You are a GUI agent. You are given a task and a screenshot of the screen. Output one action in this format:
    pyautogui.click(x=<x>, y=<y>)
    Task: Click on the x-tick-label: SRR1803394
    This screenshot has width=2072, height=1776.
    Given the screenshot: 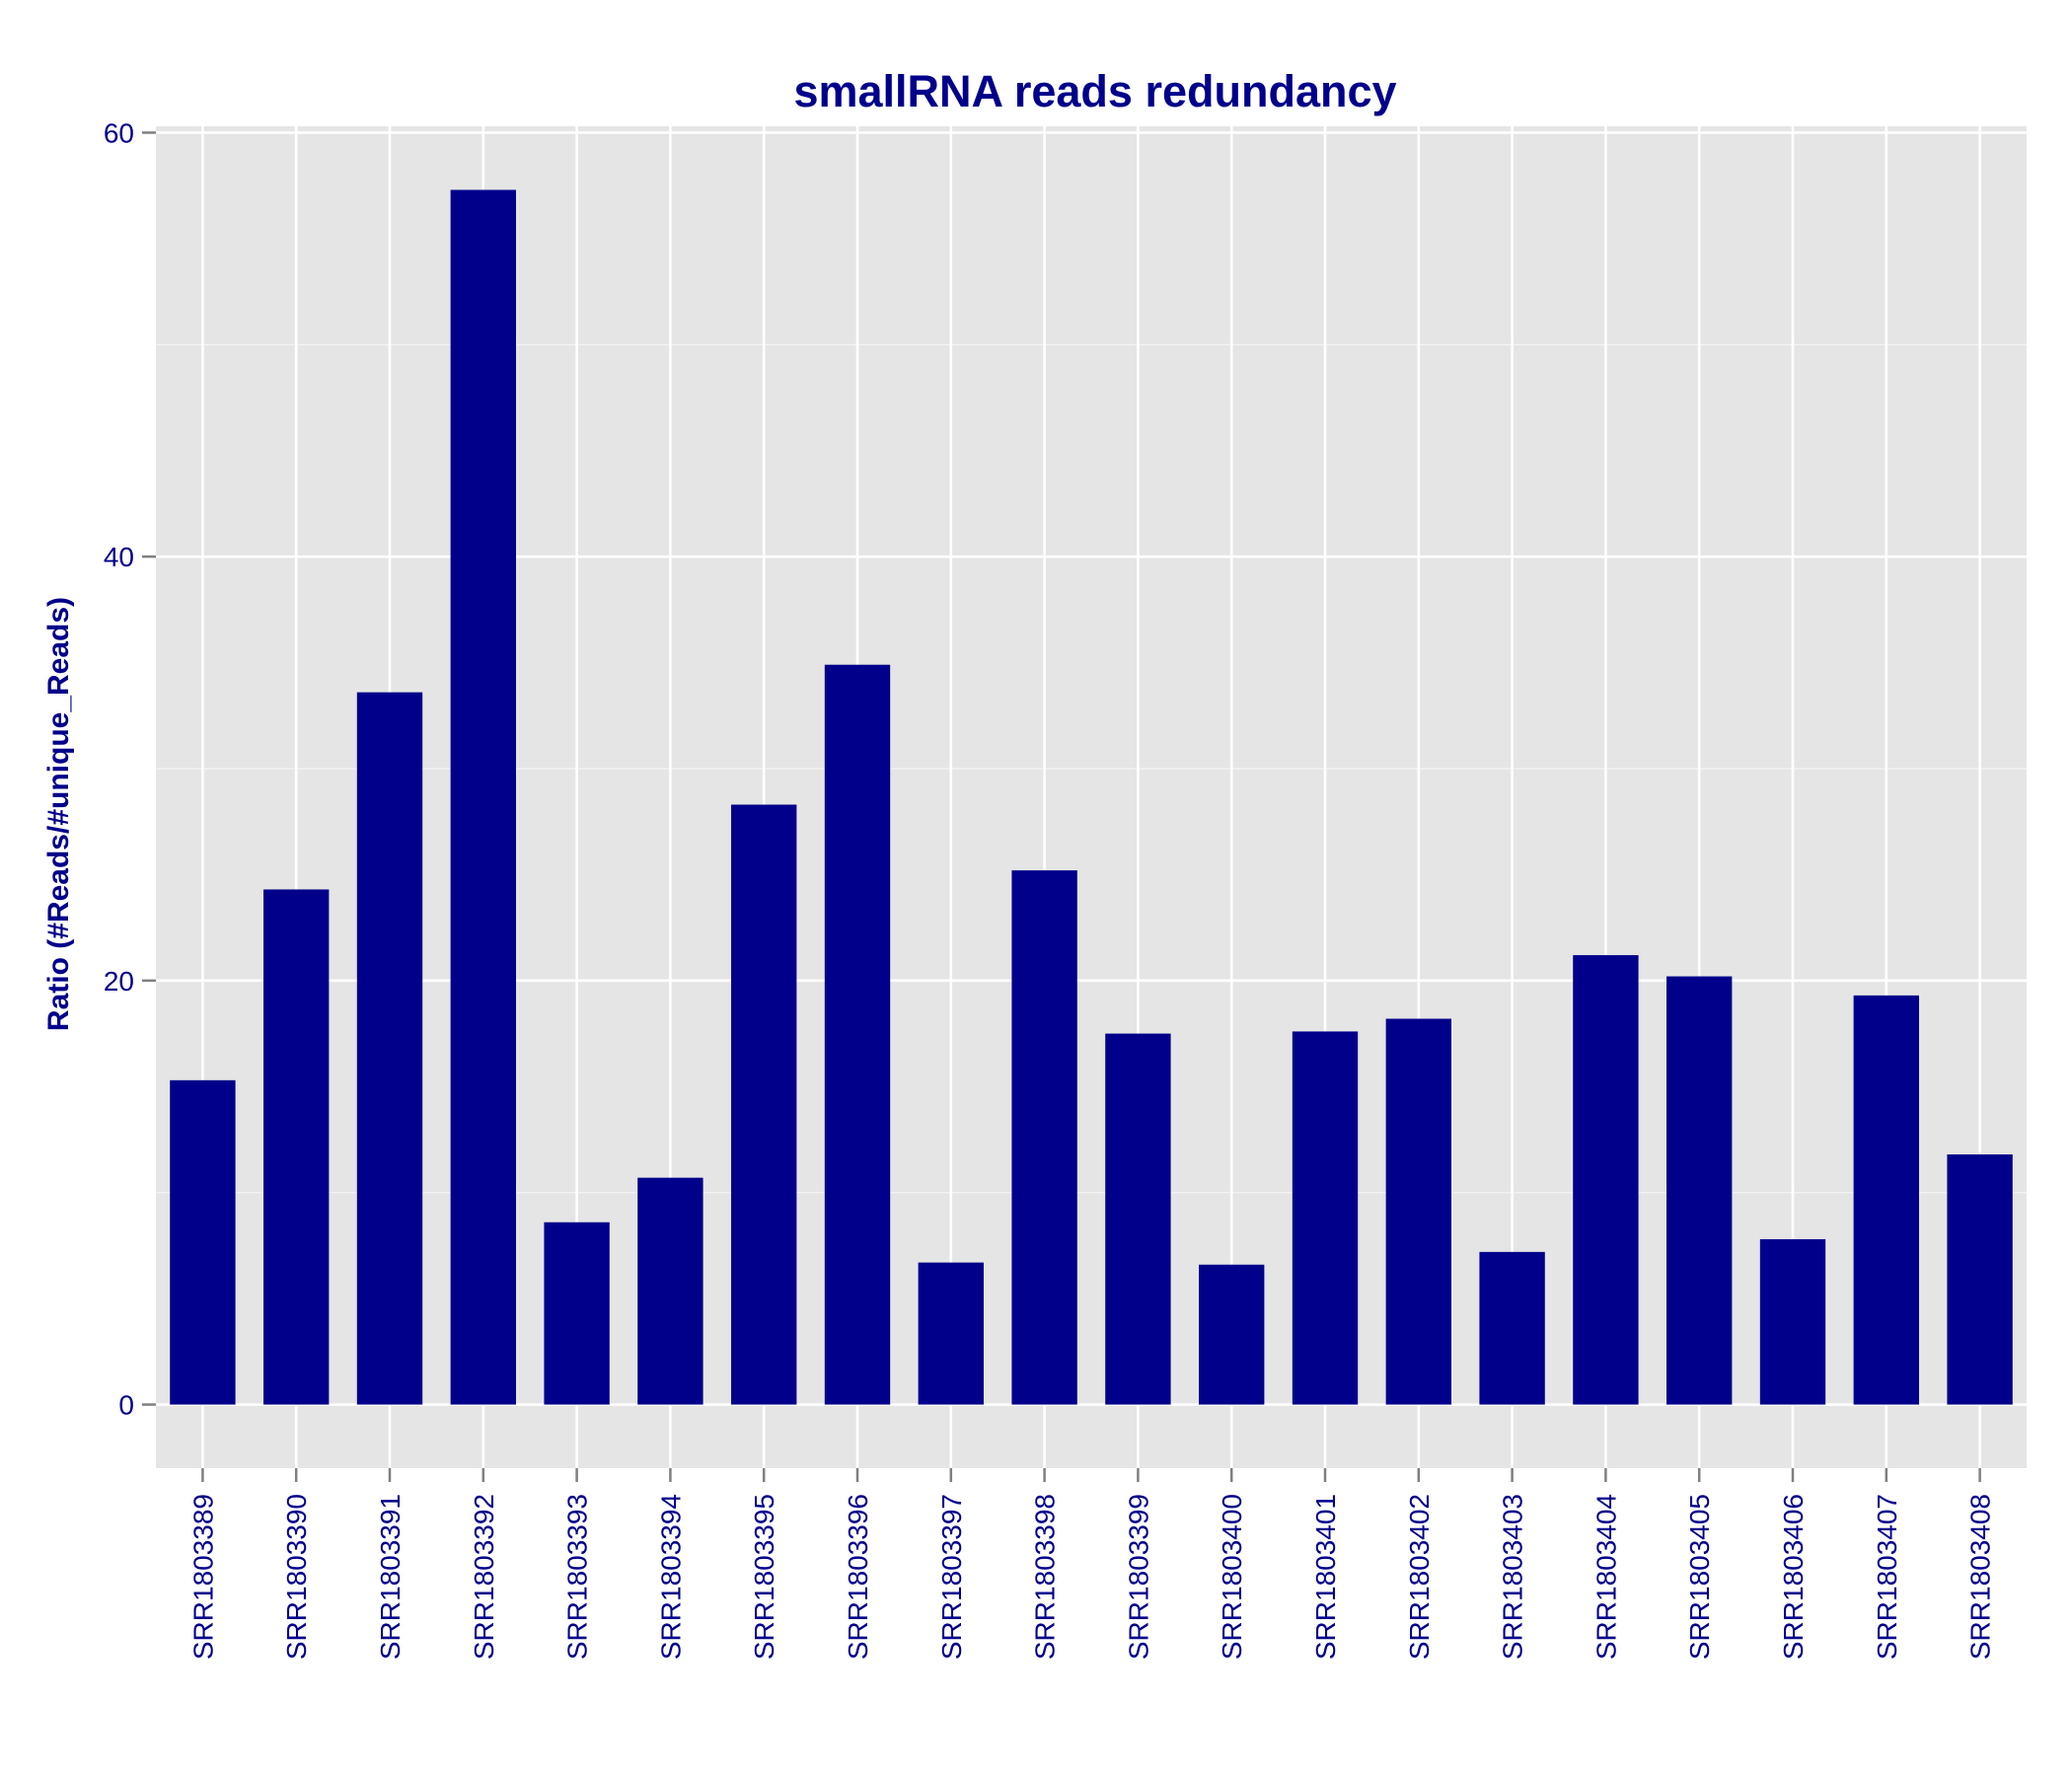 What is the action you would take?
    pyautogui.click(x=670, y=1577)
    